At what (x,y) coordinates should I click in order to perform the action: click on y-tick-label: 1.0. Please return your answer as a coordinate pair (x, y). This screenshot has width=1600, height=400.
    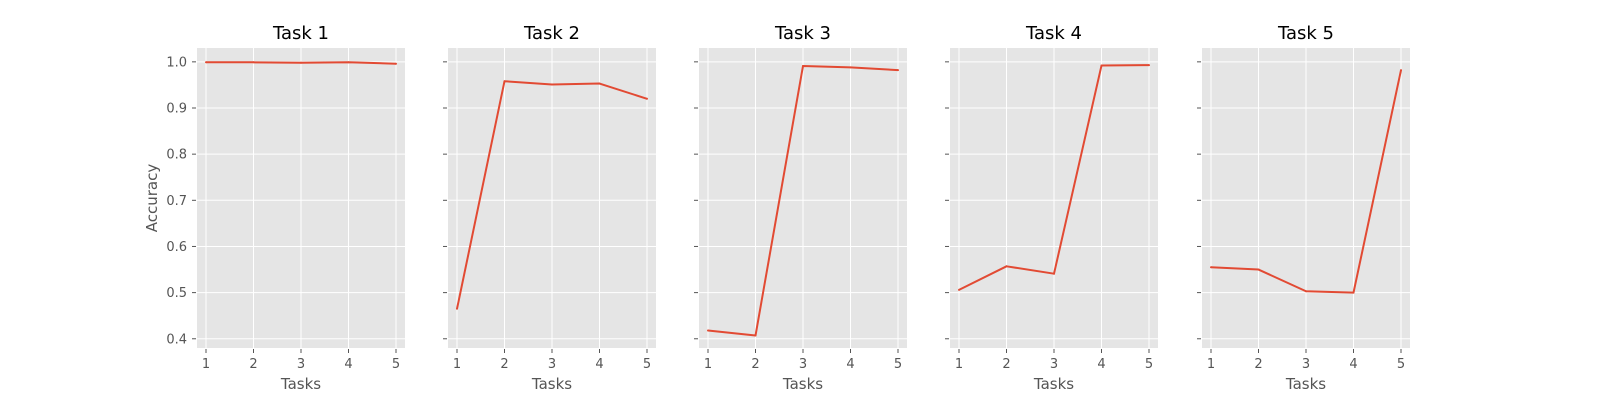
    Looking at the image, I should click on (176, 62).